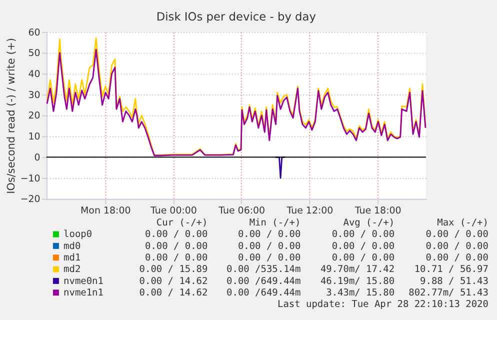  What do you see at coordinates (357, 281) in the screenshot?
I see `text: 46.19m/ 15.80` at bounding box center [357, 281].